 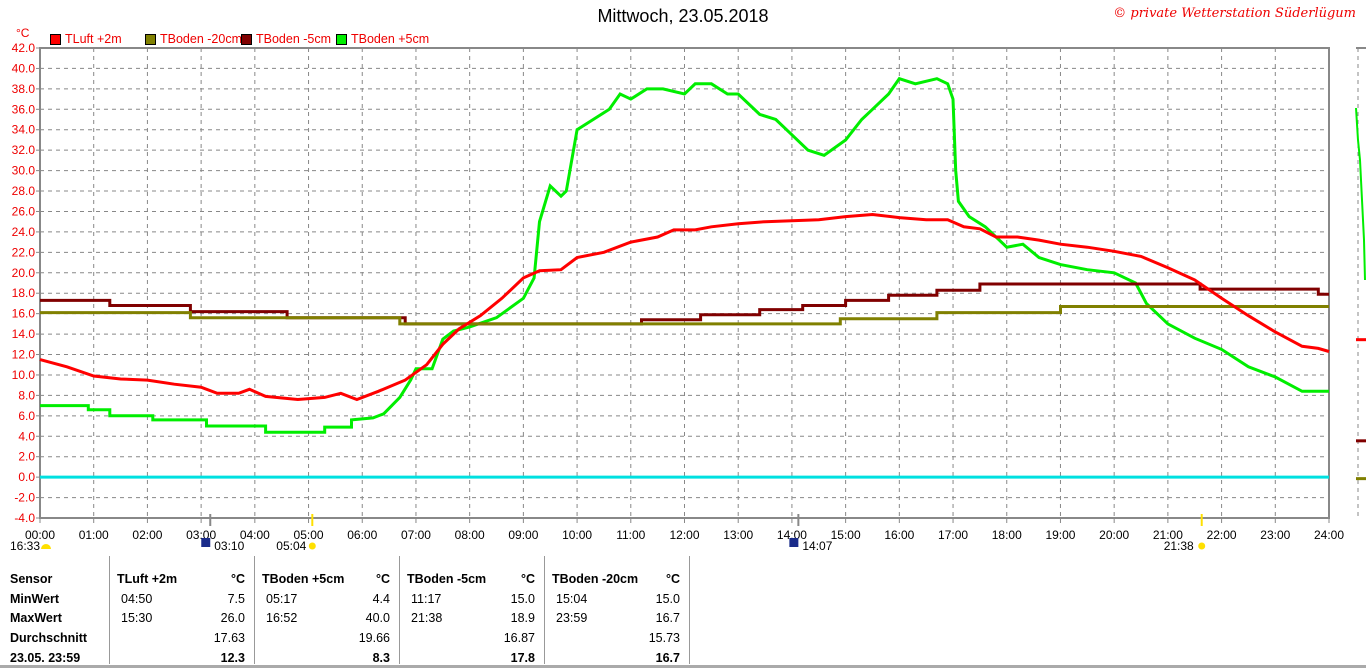 What do you see at coordinates (147, 579) in the screenshot?
I see `table-cell: TLuft +2m` at bounding box center [147, 579].